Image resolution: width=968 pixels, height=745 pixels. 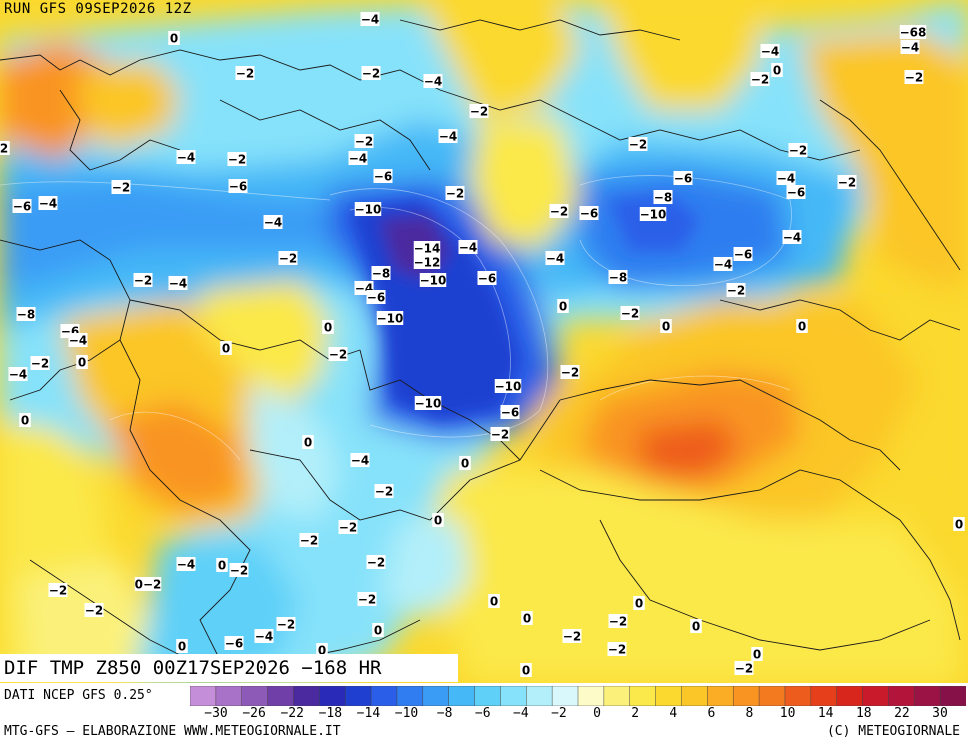 I want to click on color-scale-bar, so click(x=578, y=696).